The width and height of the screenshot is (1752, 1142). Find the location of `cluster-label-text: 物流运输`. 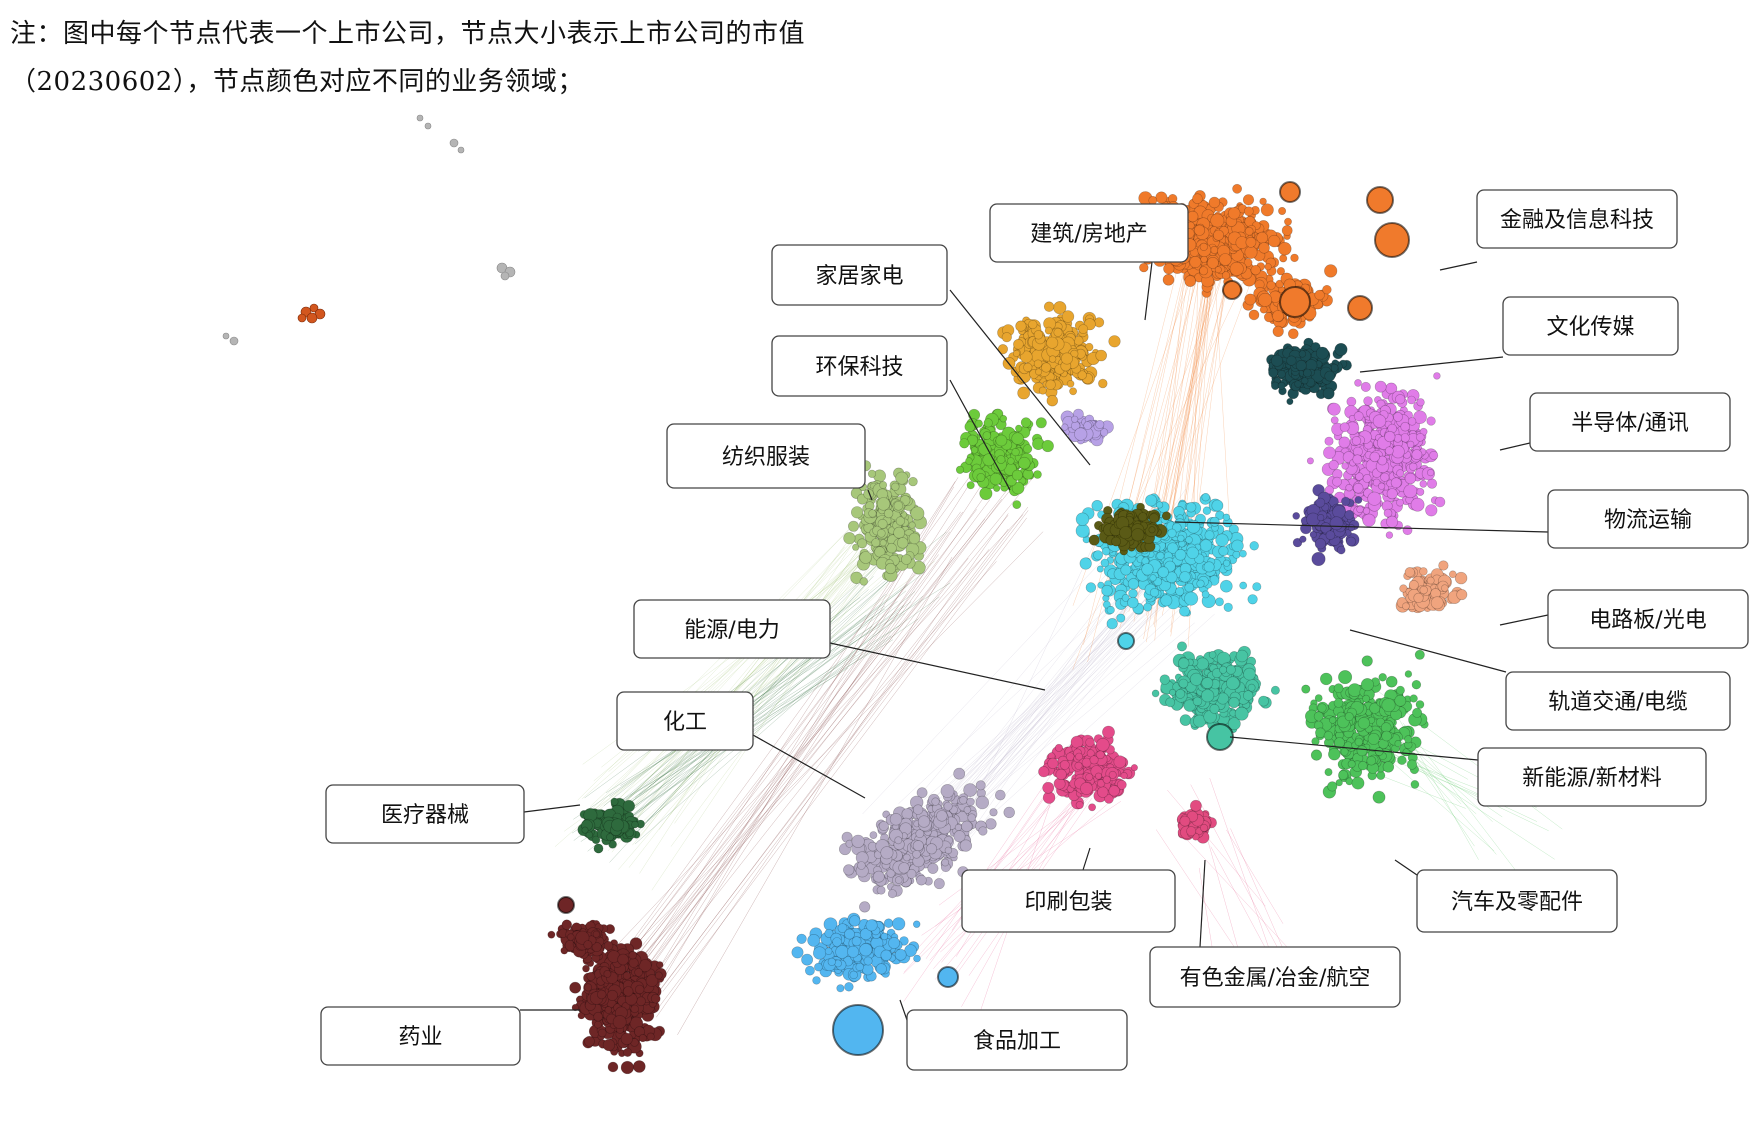

cluster-label-text: 物流运输 is located at coordinates (1648, 520).